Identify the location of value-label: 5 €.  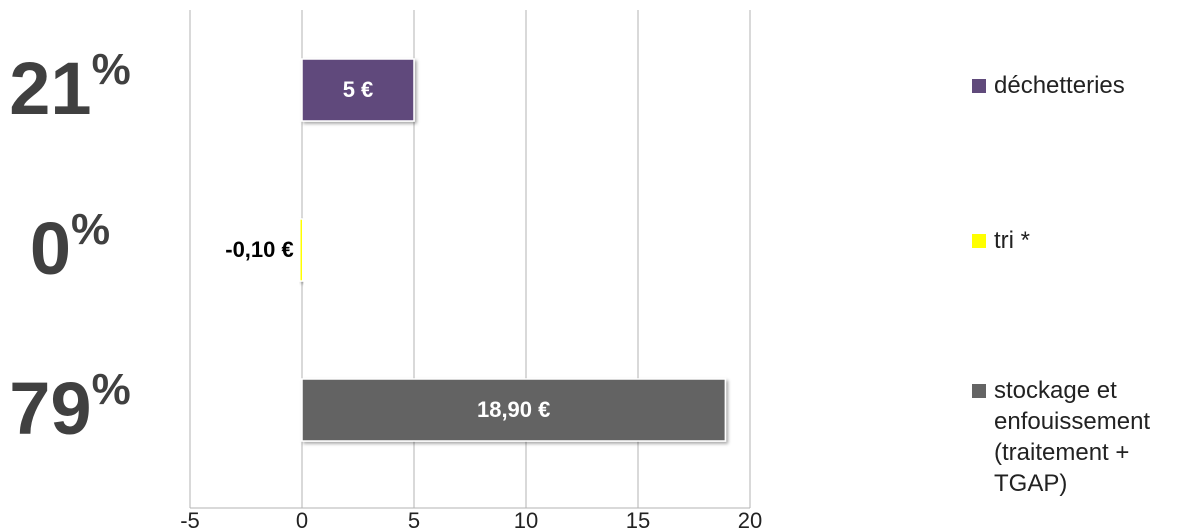
(358, 89).